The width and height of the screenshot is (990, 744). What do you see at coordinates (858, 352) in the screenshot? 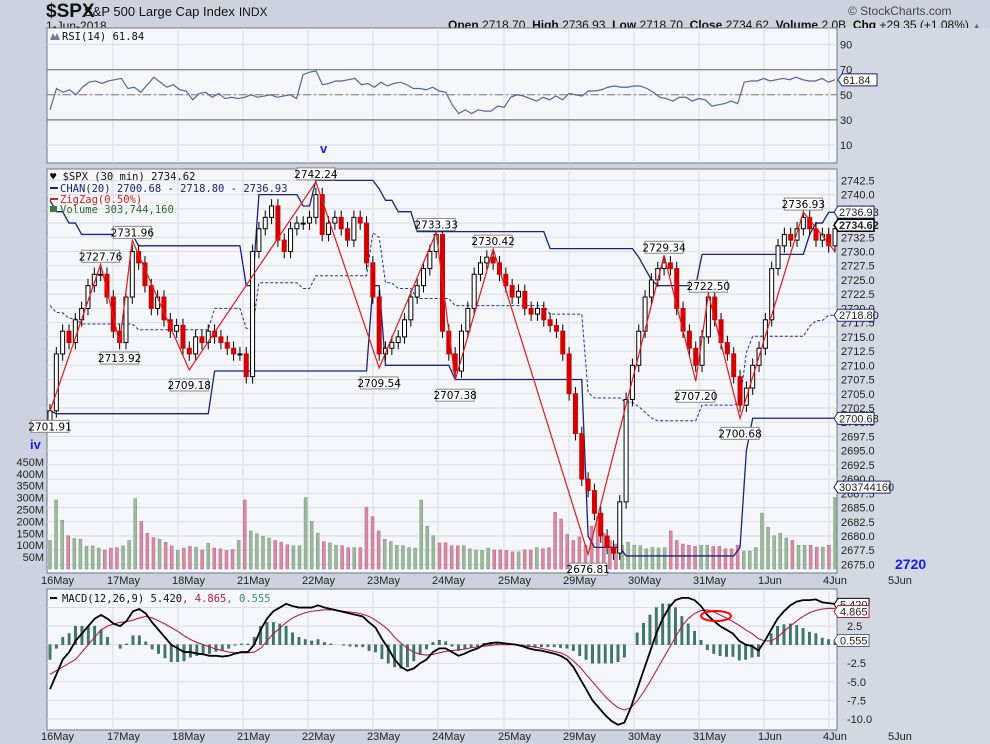
I see `svg-text: 2712.5` at bounding box center [858, 352].